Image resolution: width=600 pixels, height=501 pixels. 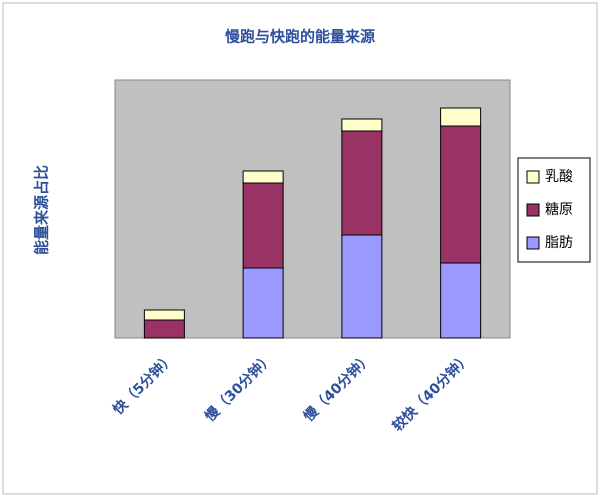 I want to click on legend-label: 糖原, so click(x=559, y=210).